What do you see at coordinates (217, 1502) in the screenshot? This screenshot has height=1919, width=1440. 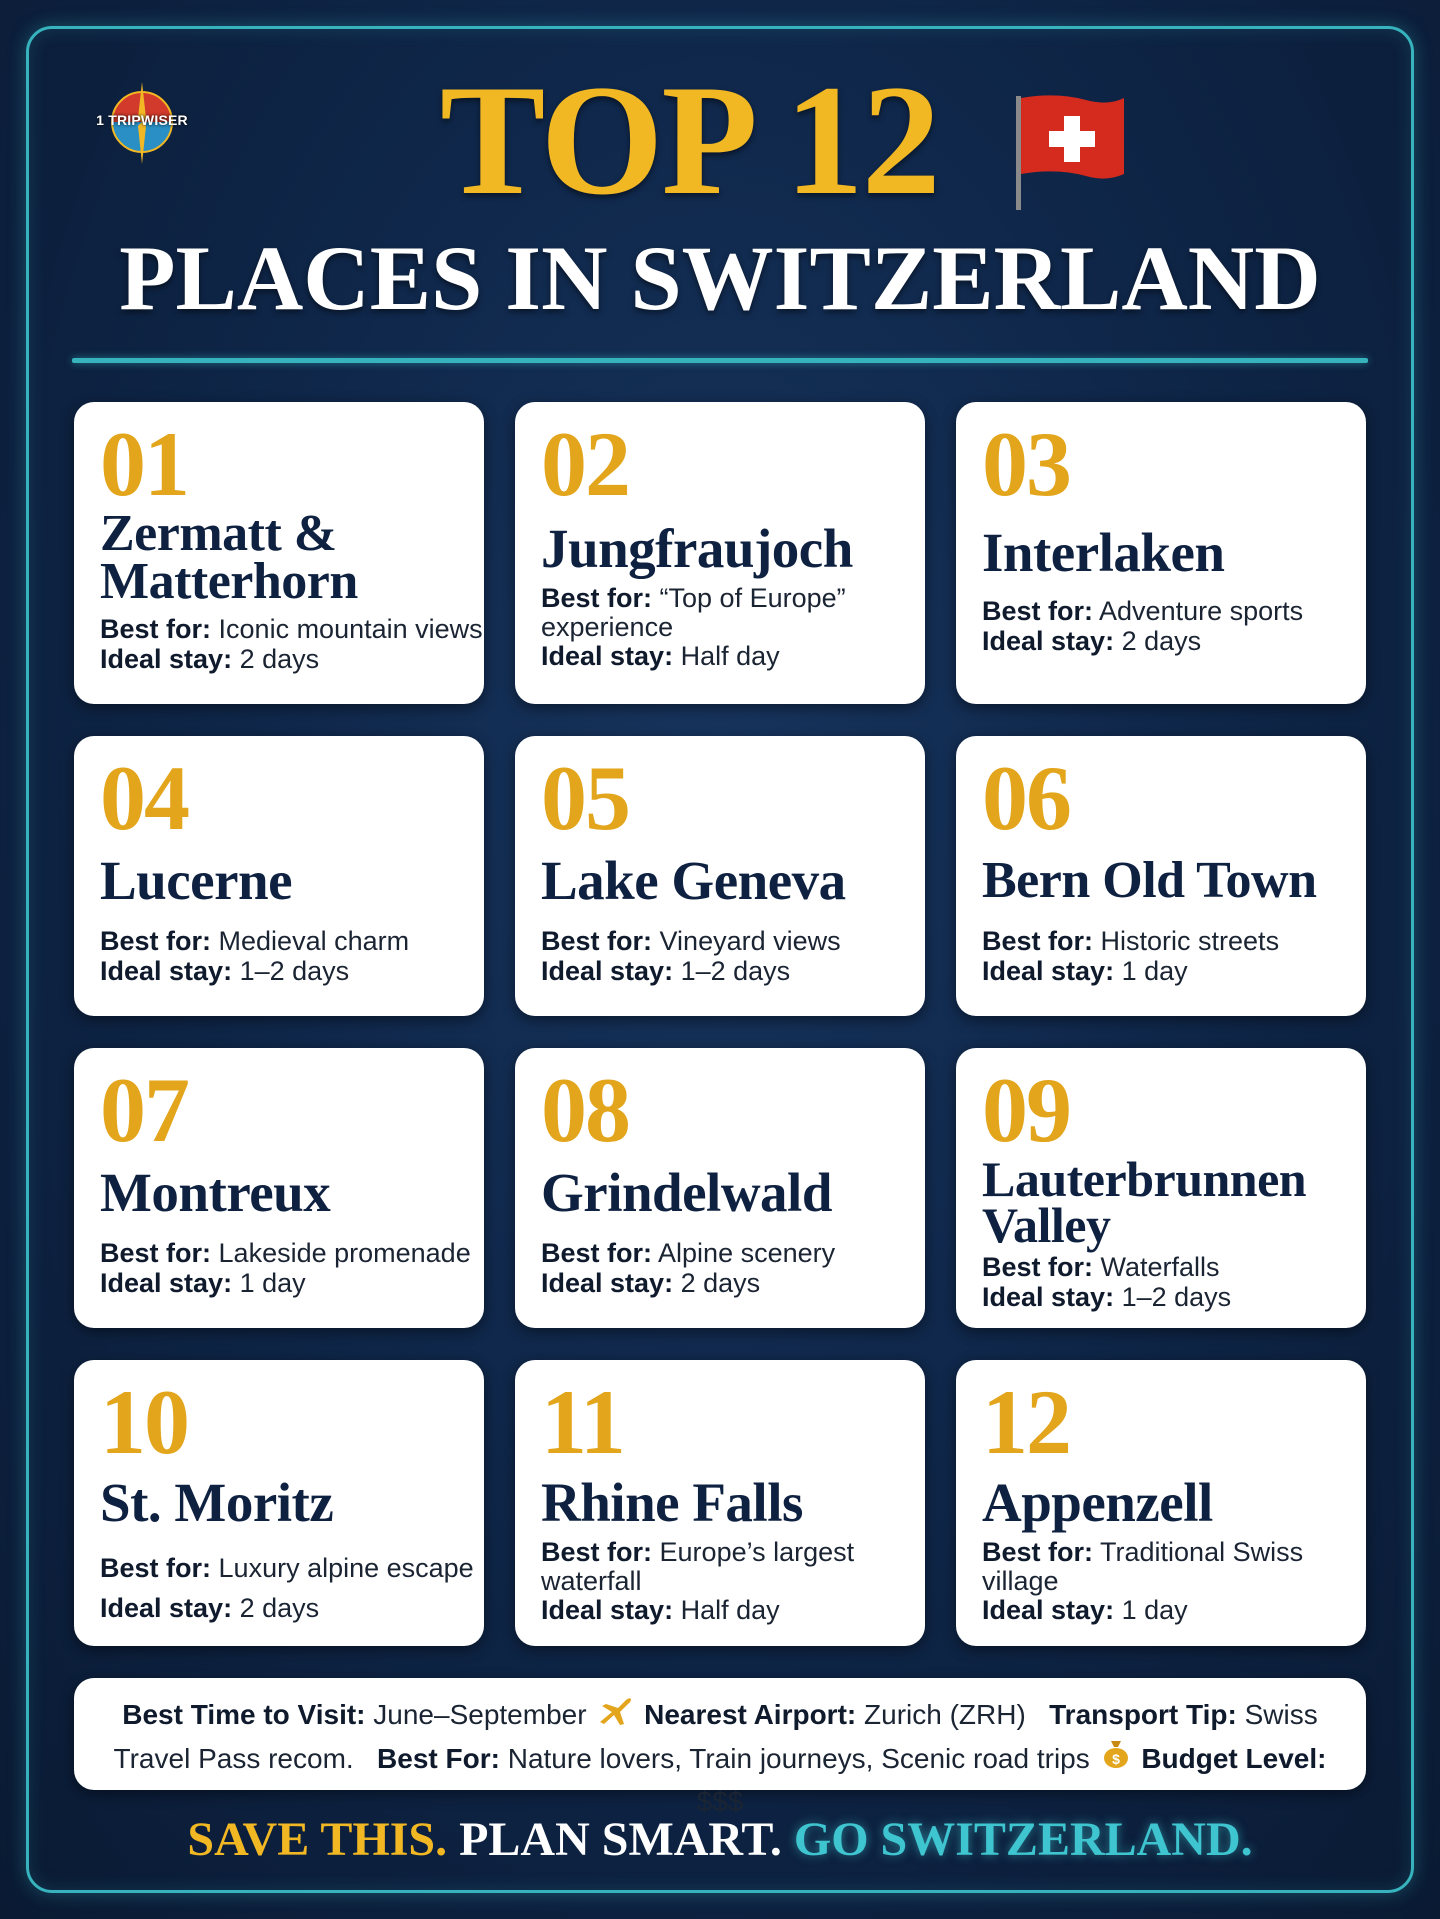 I see `place-name: St. Moritz` at bounding box center [217, 1502].